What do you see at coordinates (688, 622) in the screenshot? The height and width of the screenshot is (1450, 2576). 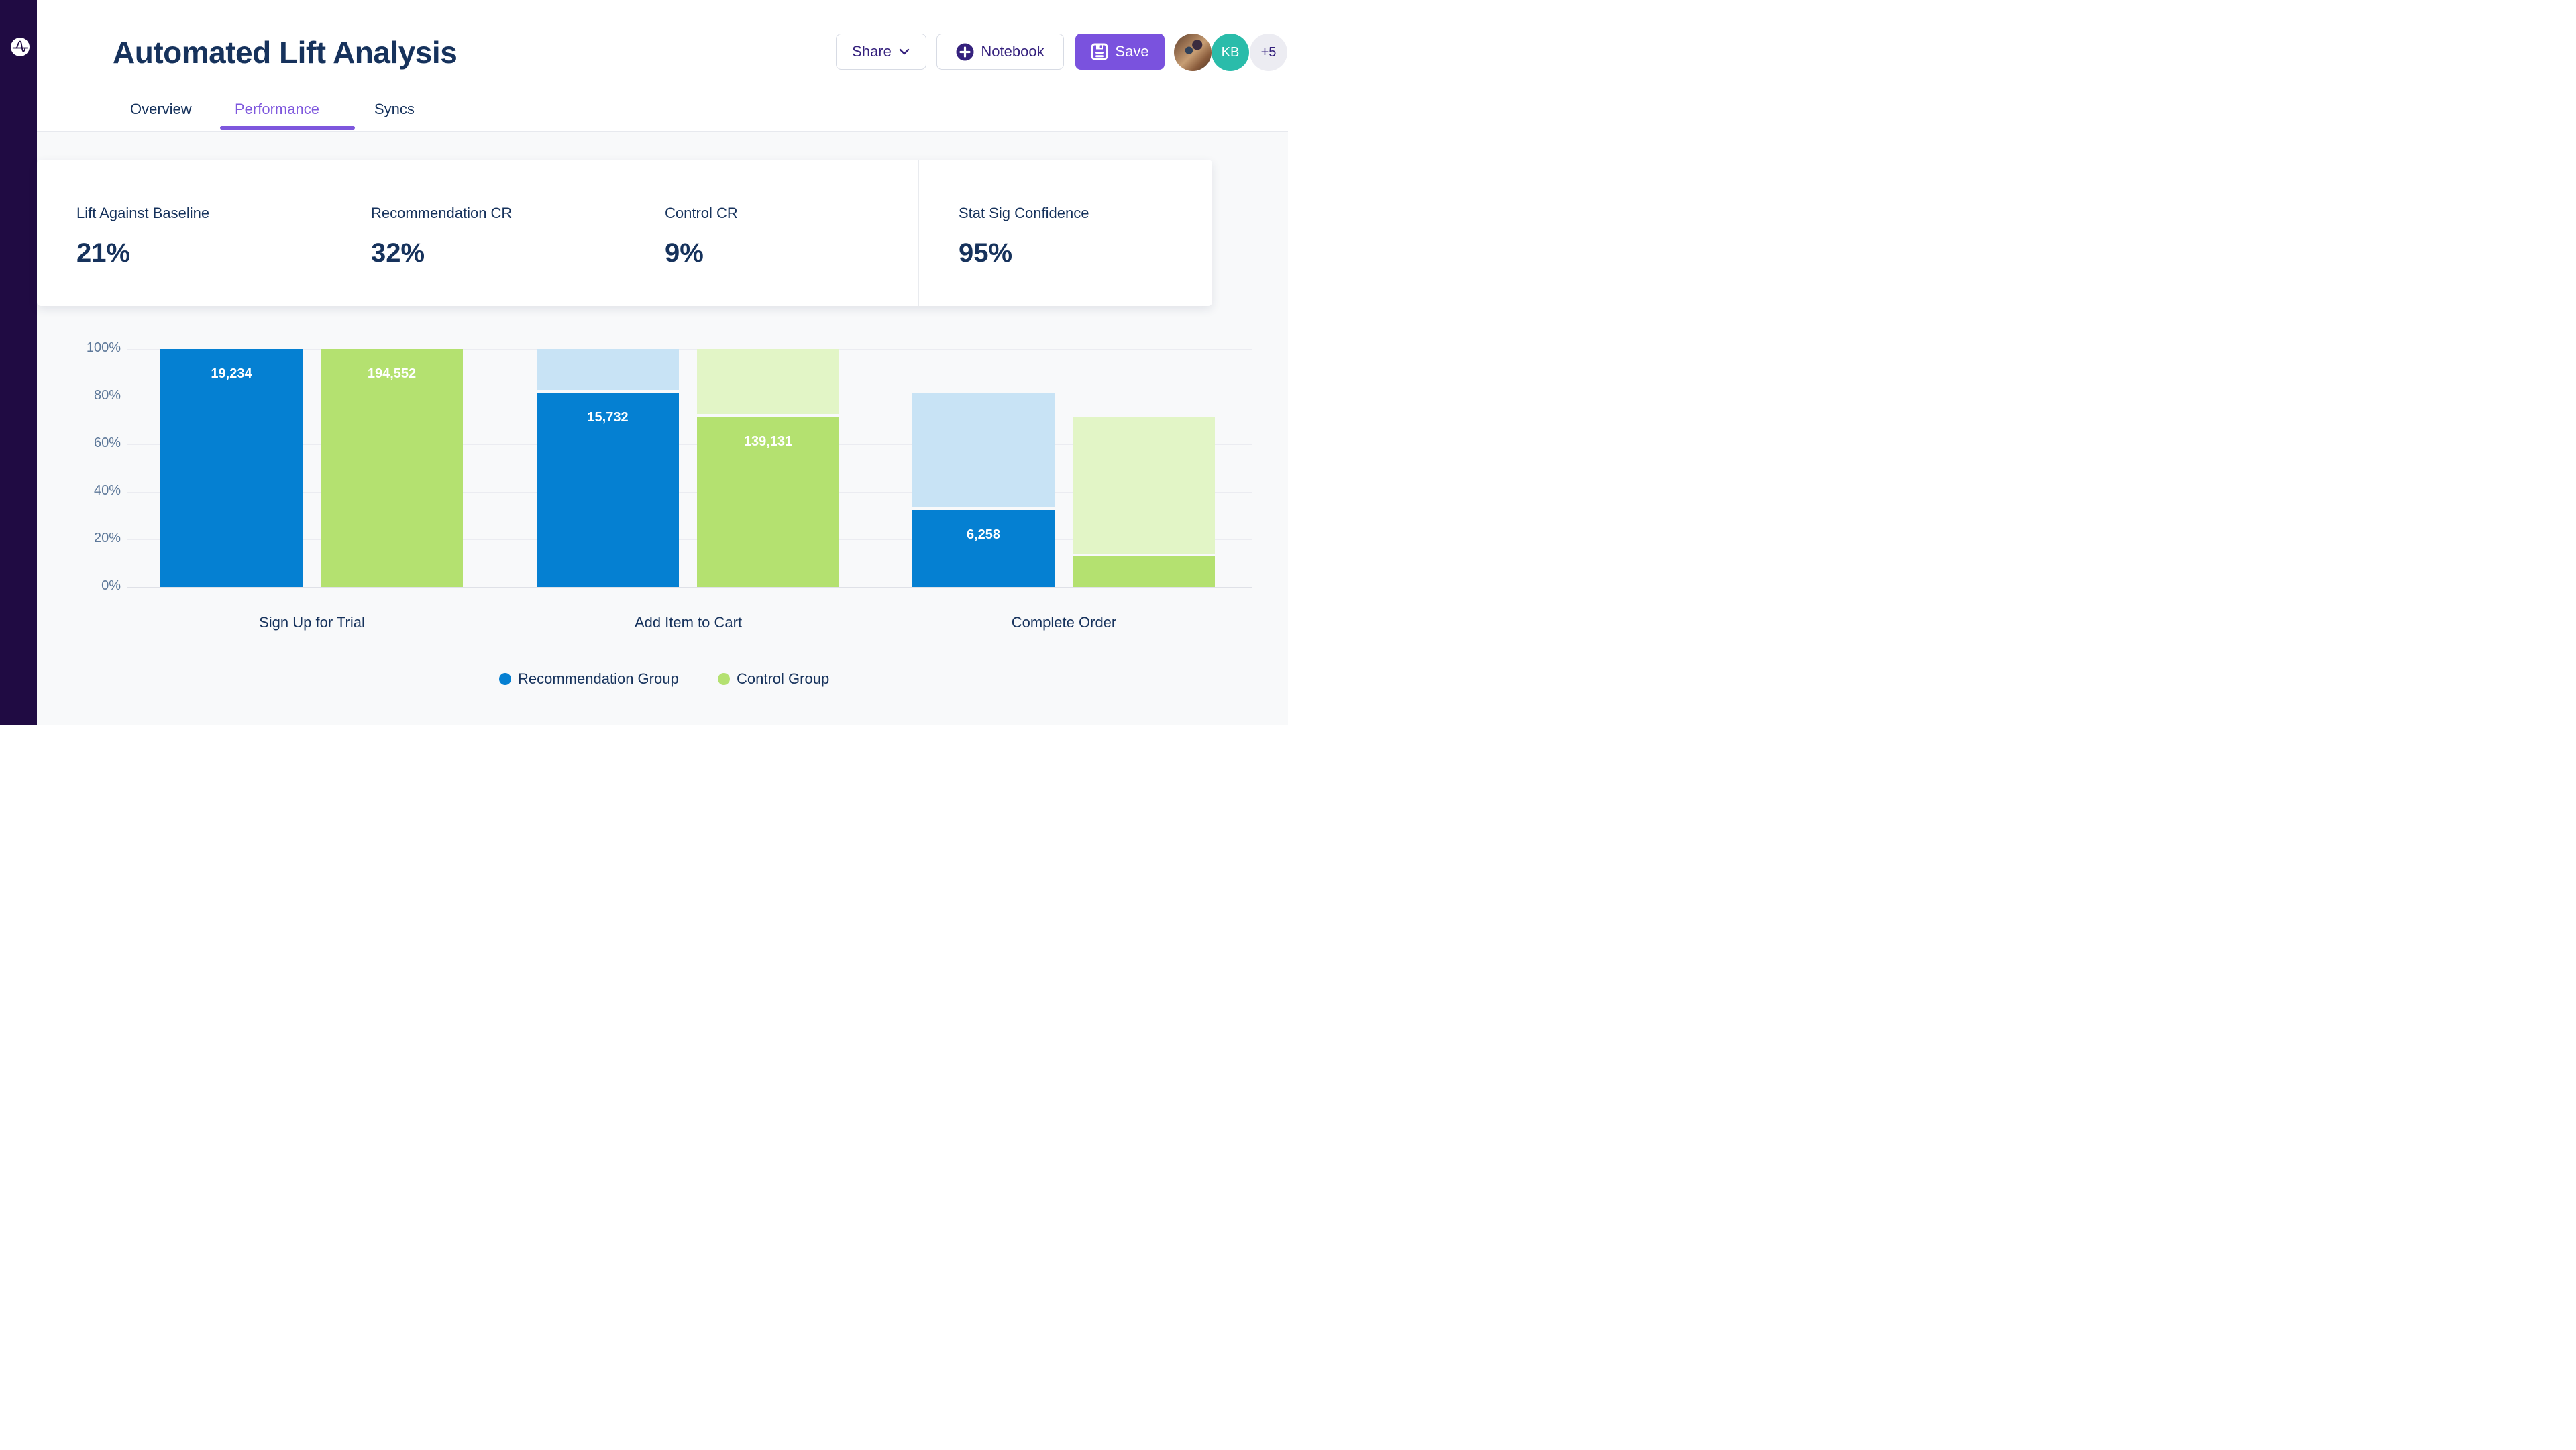 I see `category-label: Add Item to Cart` at bounding box center [688, 622].